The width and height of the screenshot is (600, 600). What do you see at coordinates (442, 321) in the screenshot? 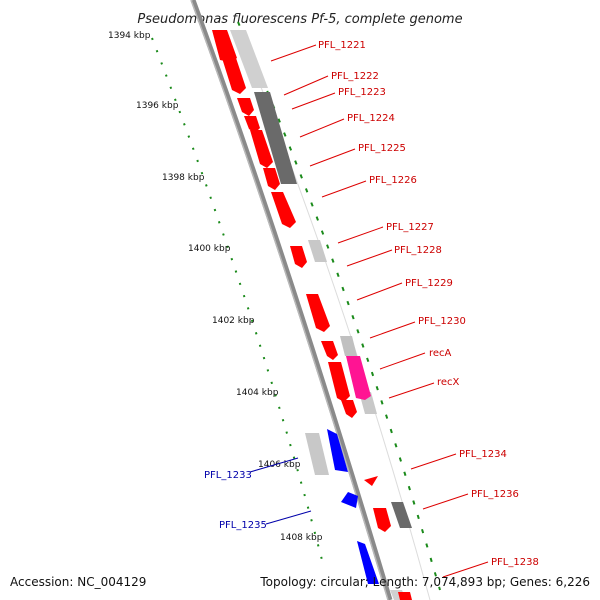
I see `gene-label-pfl-1230: PFL_1230` at bounding box center [442, 321].